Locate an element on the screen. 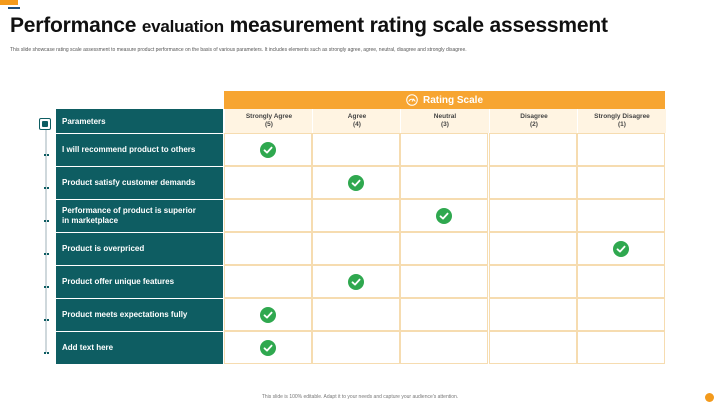 The width and height of the screenshot is (720, 404). parameter-text: I will recommend product to others is located at coordinates (129, 149).